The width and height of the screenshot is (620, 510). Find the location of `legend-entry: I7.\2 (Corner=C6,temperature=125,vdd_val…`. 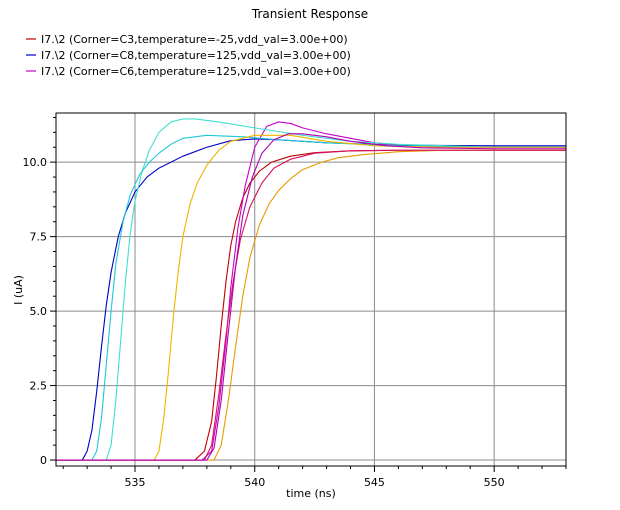

legend-entry: I7.\2 (Corner=C6,temperature=125,vdd_val… is located at coordinates (196, 71).